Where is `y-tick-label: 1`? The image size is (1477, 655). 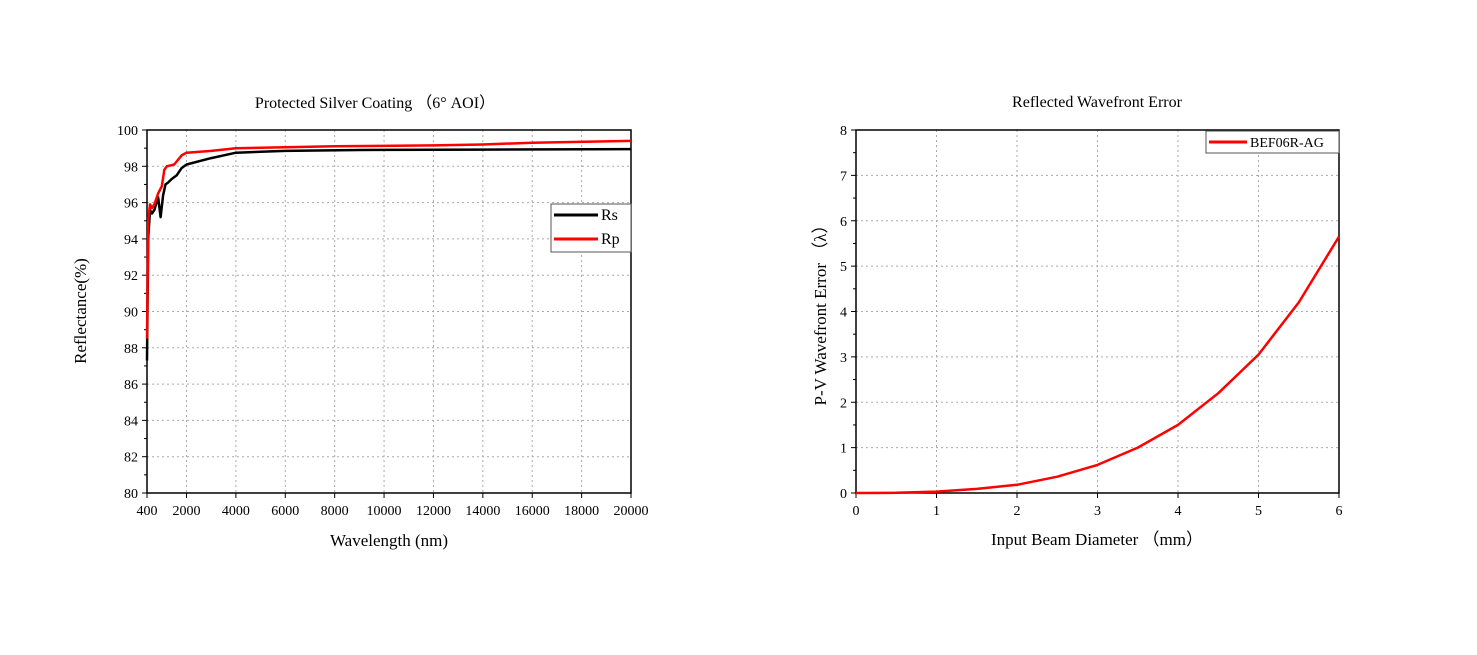 y-tick-label: 1 is located at coordinates (843, 449).